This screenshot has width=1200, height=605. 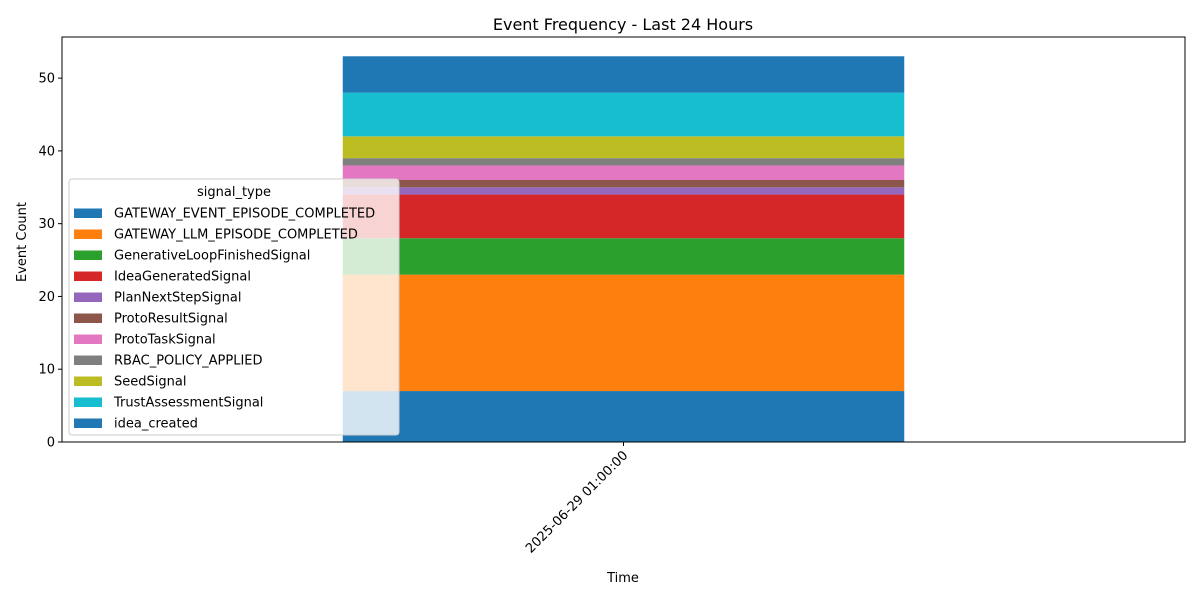 I want to click on x-axis: 2025-06-29 01:00:00, so click(x=577, y=499).